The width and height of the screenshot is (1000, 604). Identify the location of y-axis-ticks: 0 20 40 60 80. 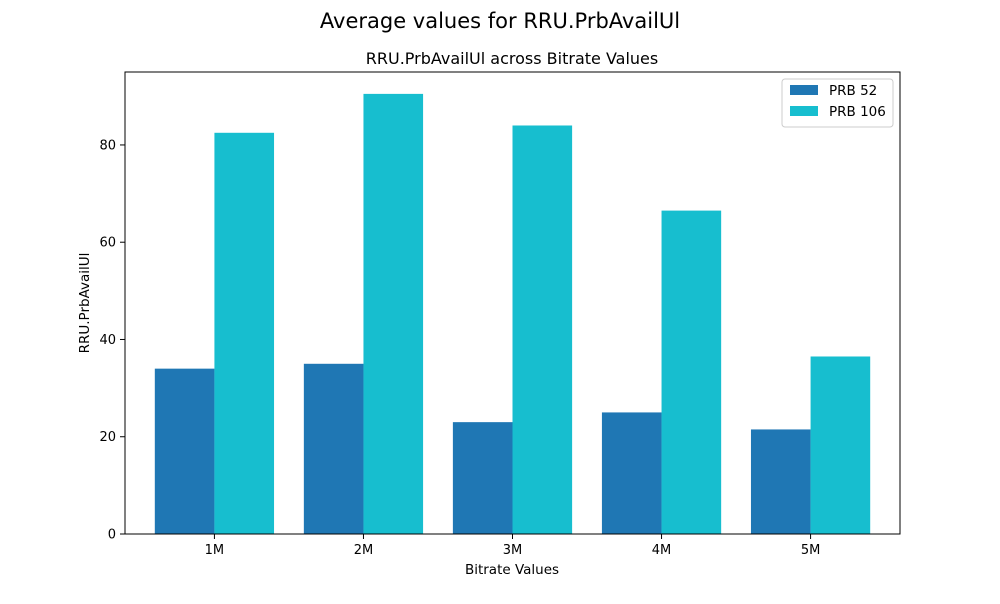
(112, 340).